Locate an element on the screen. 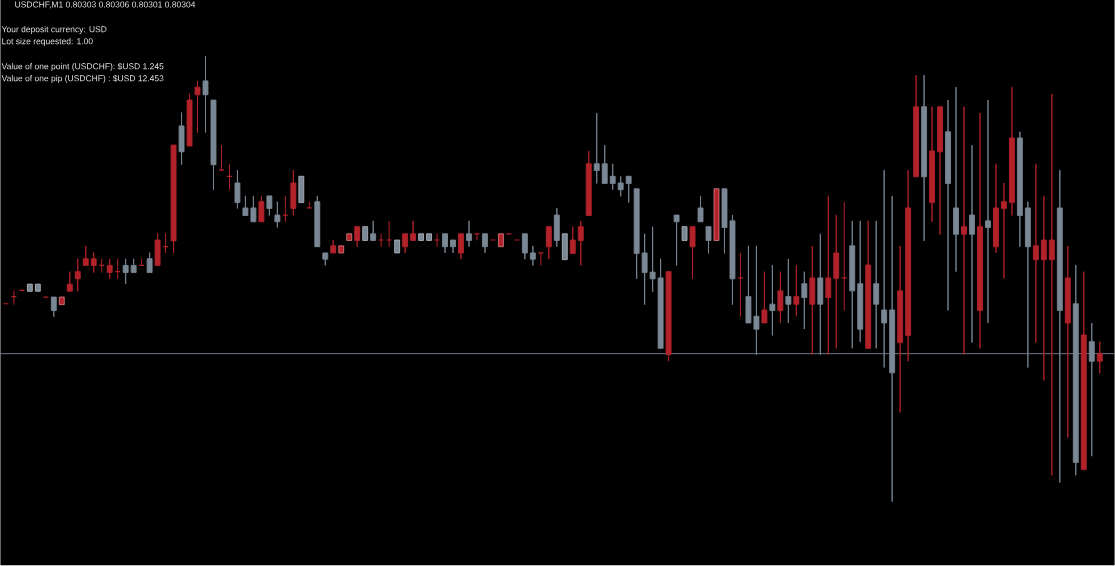 The height and width of the screenshot is (566, 1115). chart-title: USDCHF,M1 0.80303 0.80306 0.80301 0.80304 is located at coordinates (105, 5).